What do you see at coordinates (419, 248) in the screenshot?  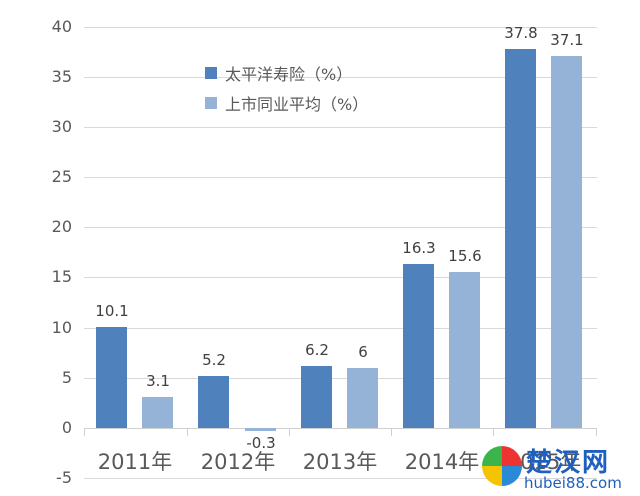 I see `data-label: 16.3` at bounding box center [419, 248].